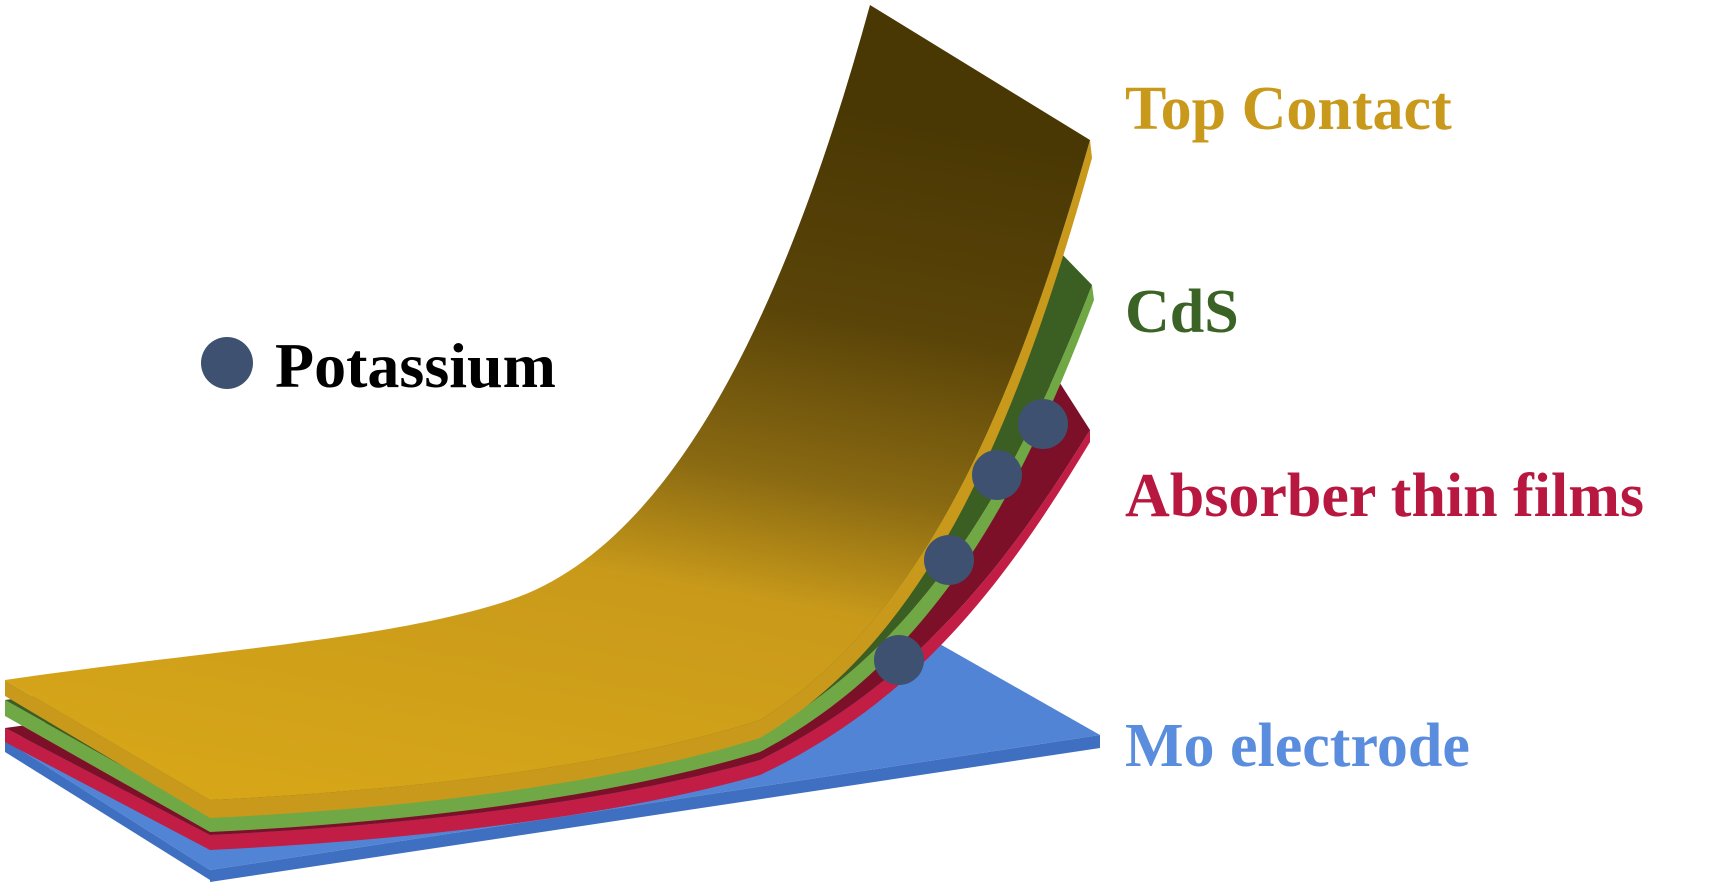  I want to click on potassium-atoms, so click(971, 542).